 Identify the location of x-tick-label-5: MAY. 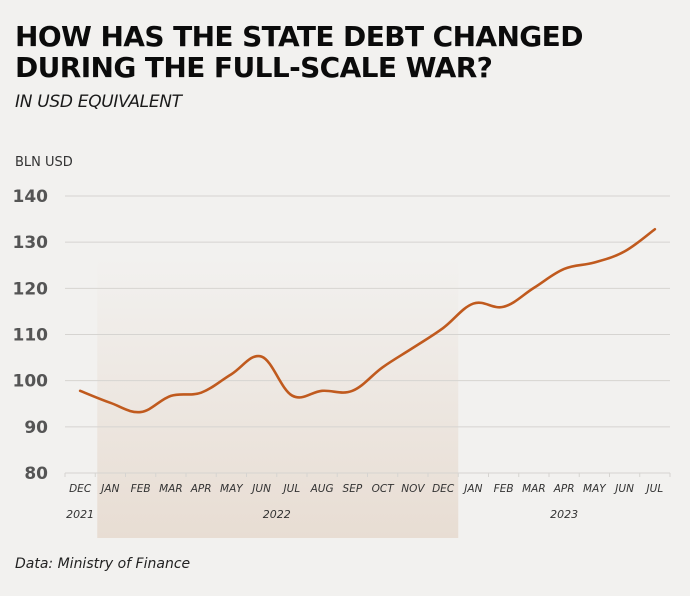
(232, 489).